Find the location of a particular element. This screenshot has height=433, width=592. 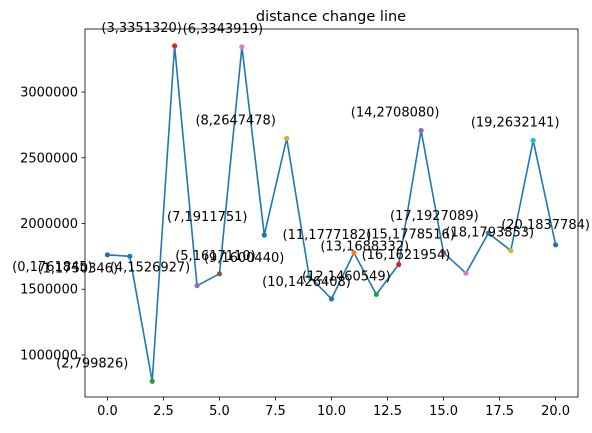

x-tick-label: 12.5 is located at coordinates (387, 411).